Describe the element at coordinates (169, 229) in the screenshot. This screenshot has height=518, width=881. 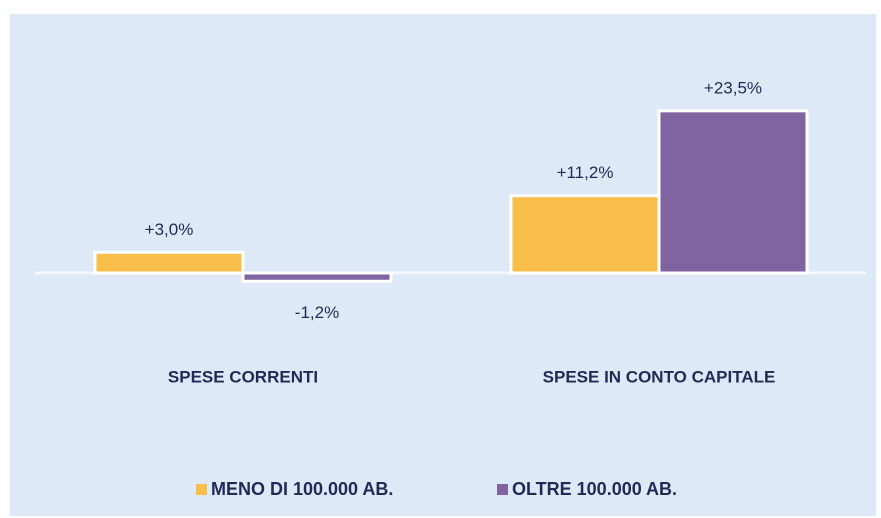
I see `value-label: +3,0%` at that location.